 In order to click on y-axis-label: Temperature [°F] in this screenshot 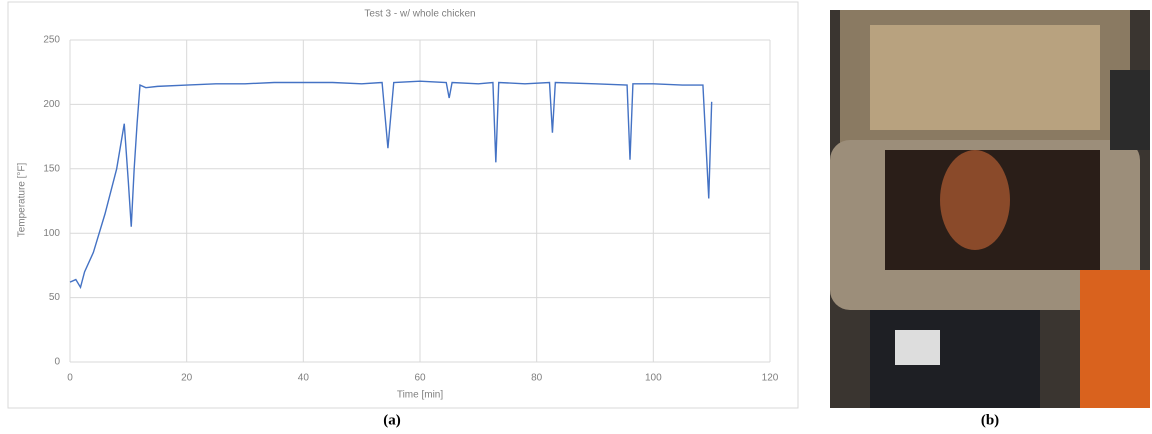, I will do `click(22, 199)`.